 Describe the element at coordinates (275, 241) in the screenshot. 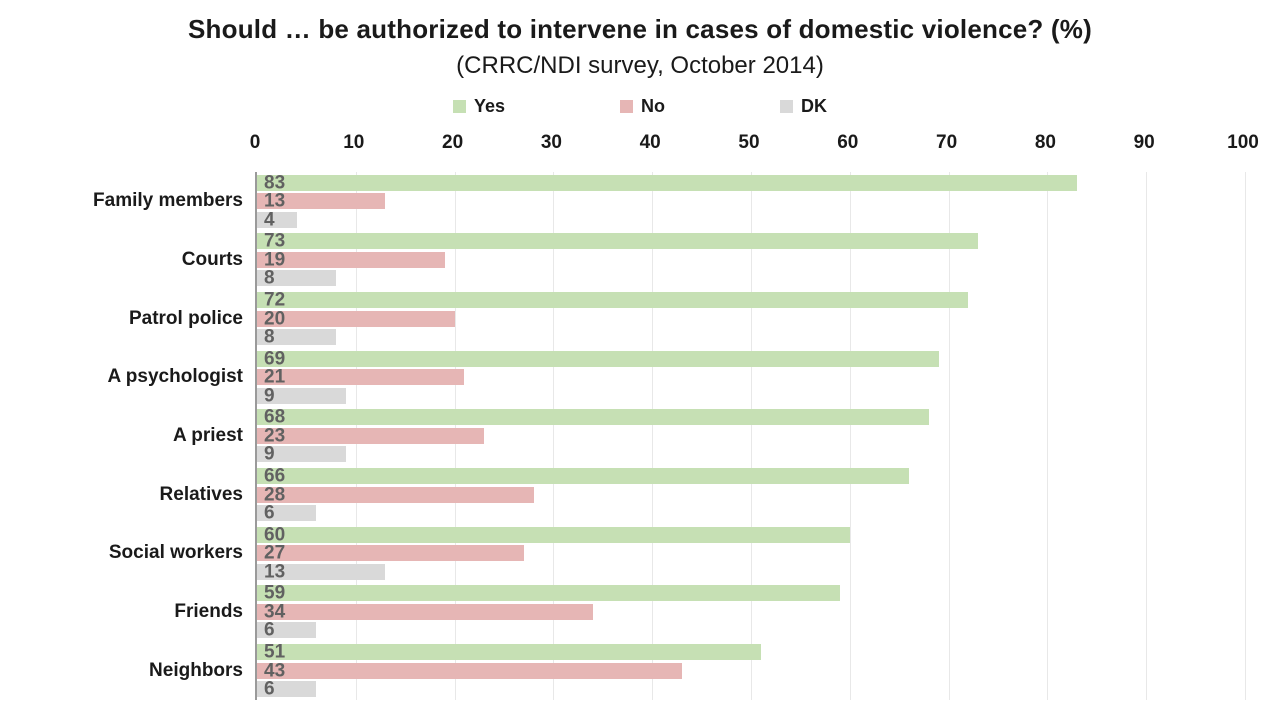

I see `bar-value-label: 73` at that location.